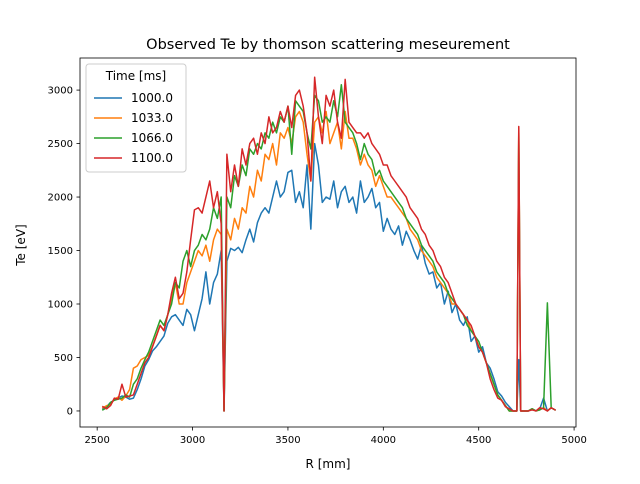 Image resolution: width=640 pixels, height=484 pixels. Describe the element at coordinates (136, 76) in the screenshot. I see `legend-title: Time [ms]` at that location.